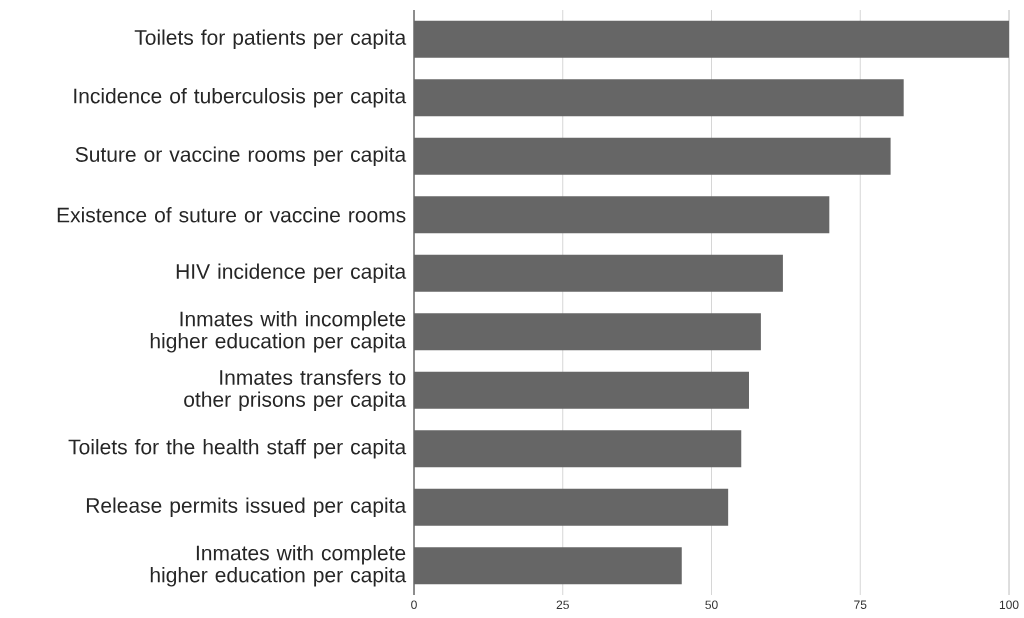 This screenshot has height=618, width=1024. What do you see at coordinates (1009, 605) in the screenshot?
I see `x-tick-label: 100` at bounding box center [1009, 605].